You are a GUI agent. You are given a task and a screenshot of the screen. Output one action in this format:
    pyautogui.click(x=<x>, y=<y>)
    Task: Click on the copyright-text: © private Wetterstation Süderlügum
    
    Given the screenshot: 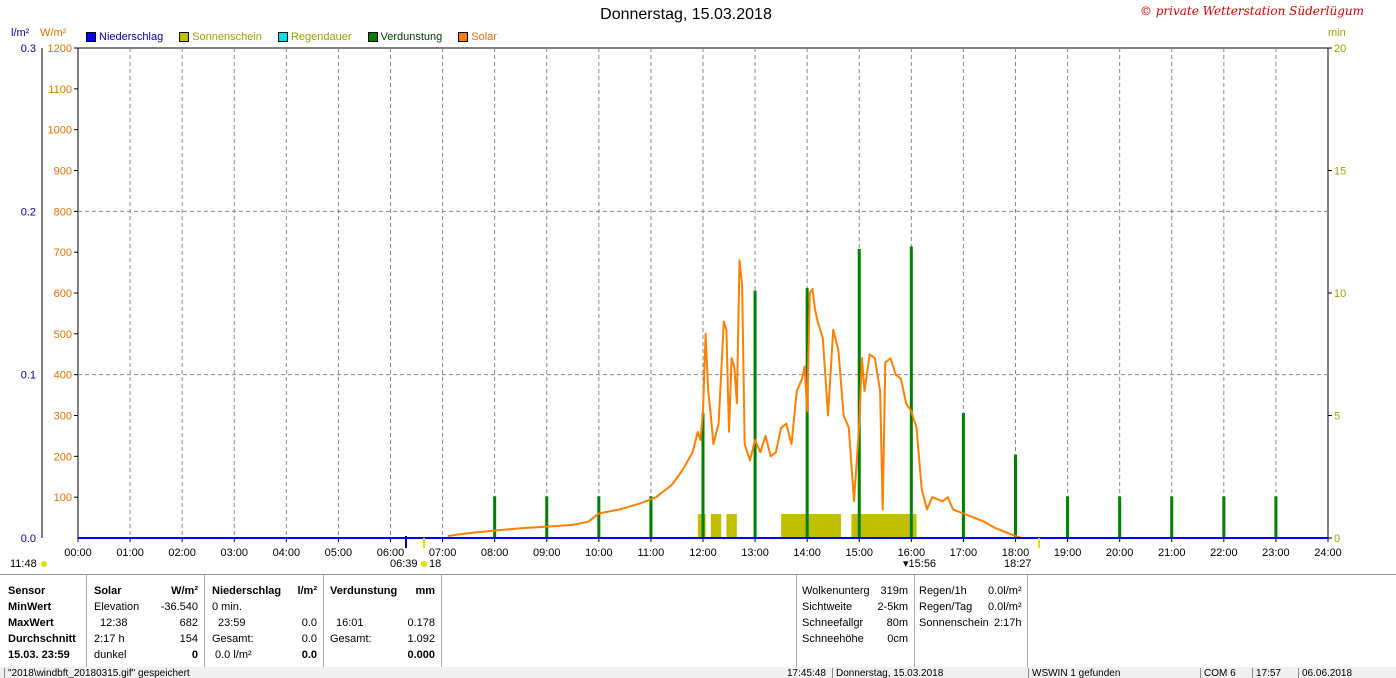 What is the action you would take?
    pyautogui.click(x=1251, y=11)
    